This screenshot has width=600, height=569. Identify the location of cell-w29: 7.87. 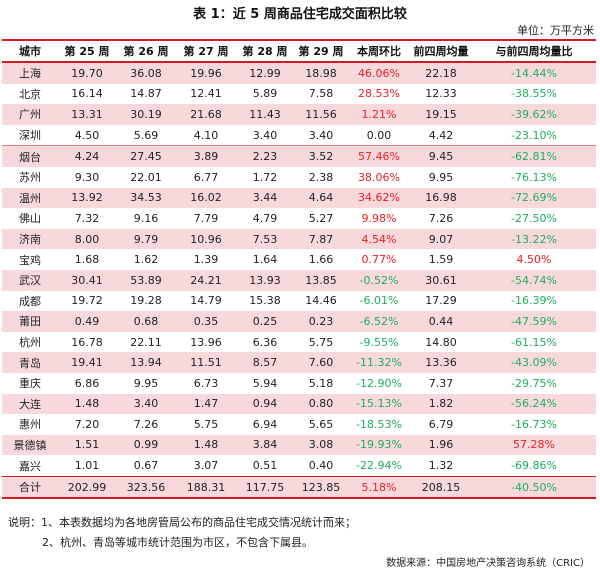
(321, 239).